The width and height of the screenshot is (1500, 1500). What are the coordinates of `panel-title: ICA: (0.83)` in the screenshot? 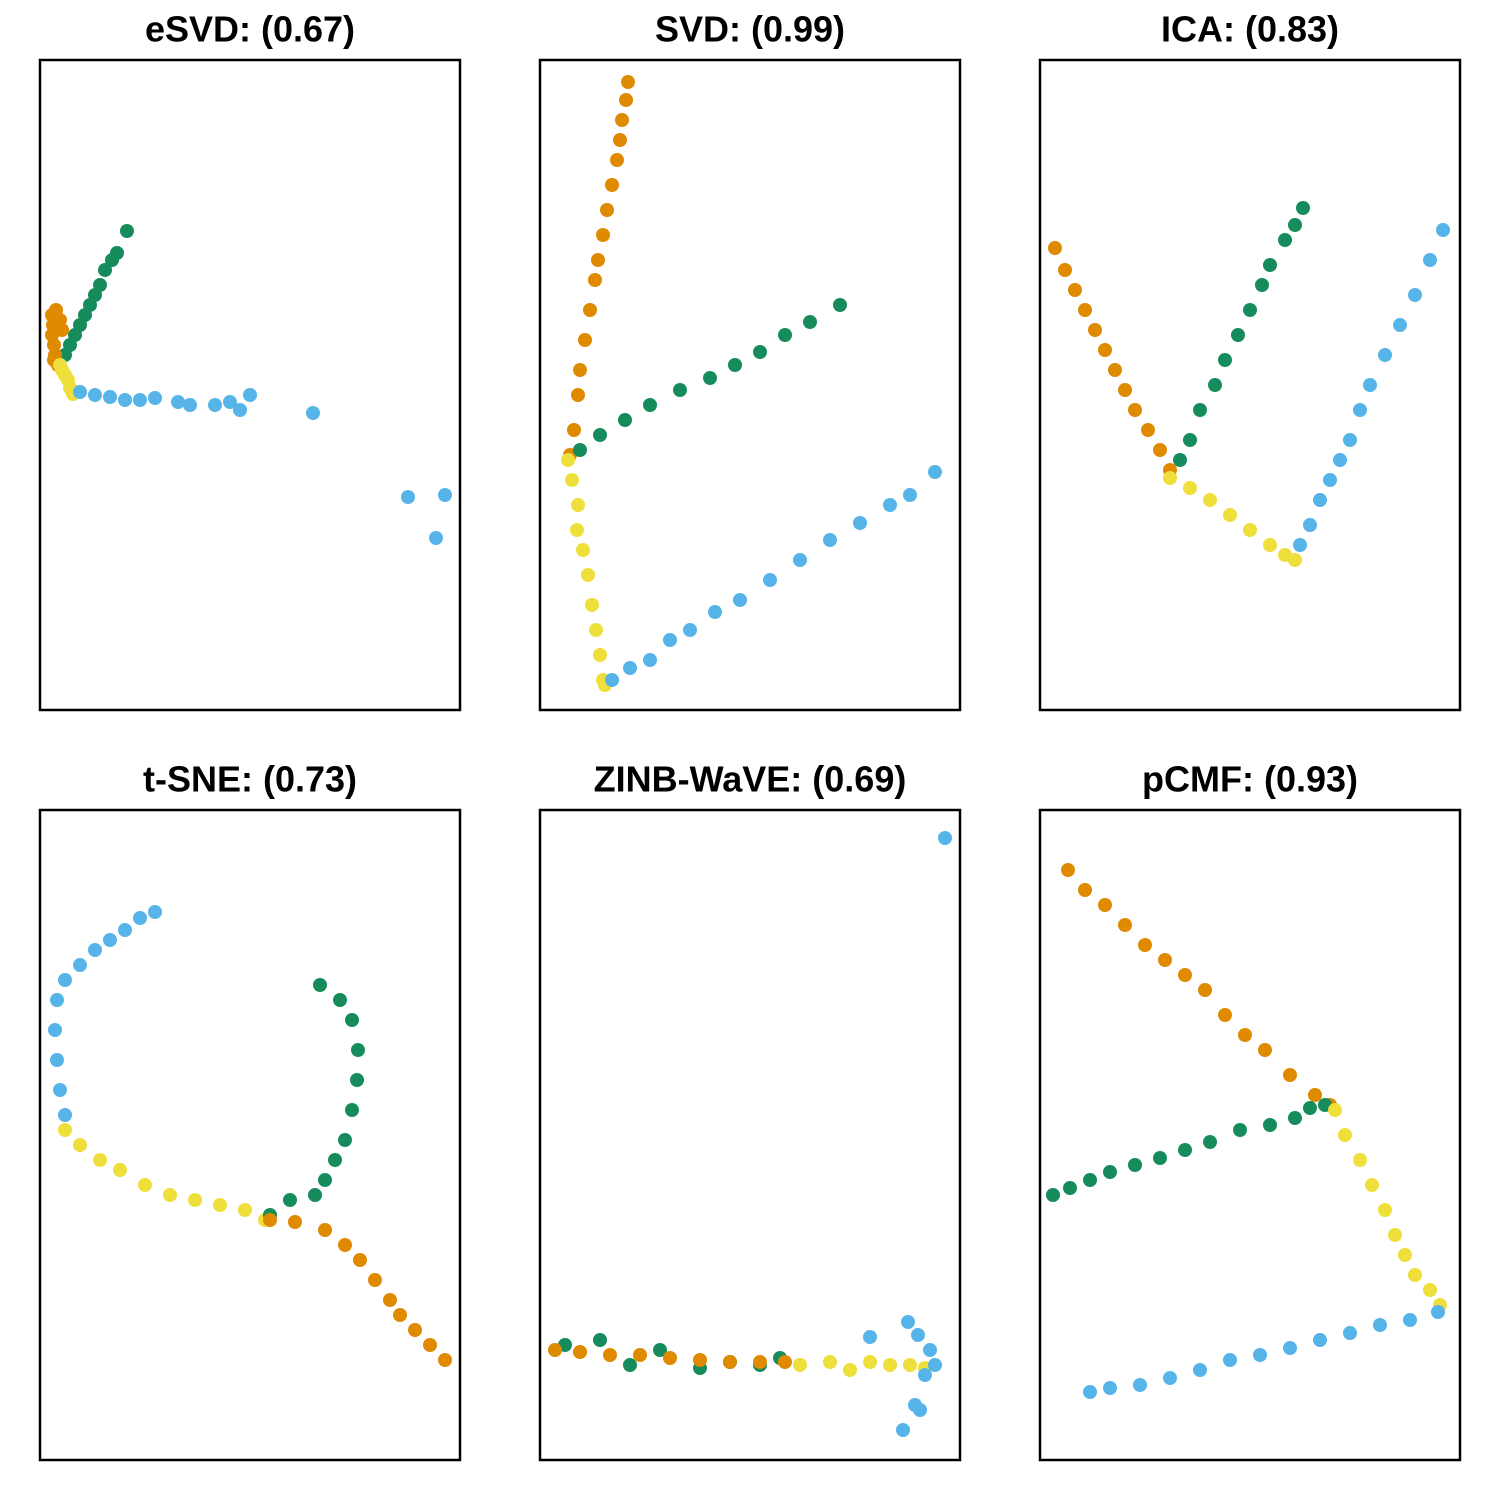 It's located at (1250, 29).